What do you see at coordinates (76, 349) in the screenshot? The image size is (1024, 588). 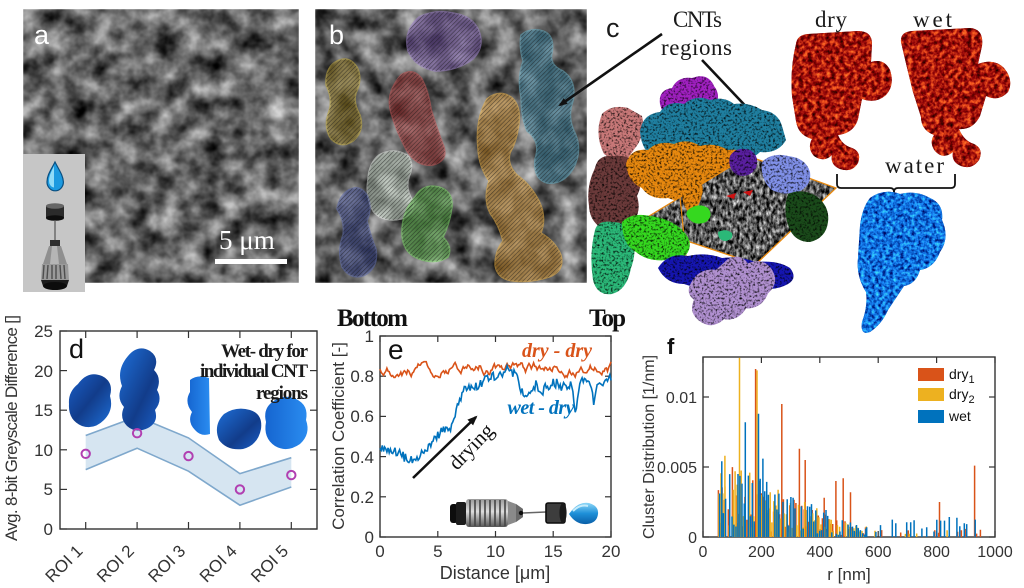 I see `svg-text: d` at bounding box center [76, 349].